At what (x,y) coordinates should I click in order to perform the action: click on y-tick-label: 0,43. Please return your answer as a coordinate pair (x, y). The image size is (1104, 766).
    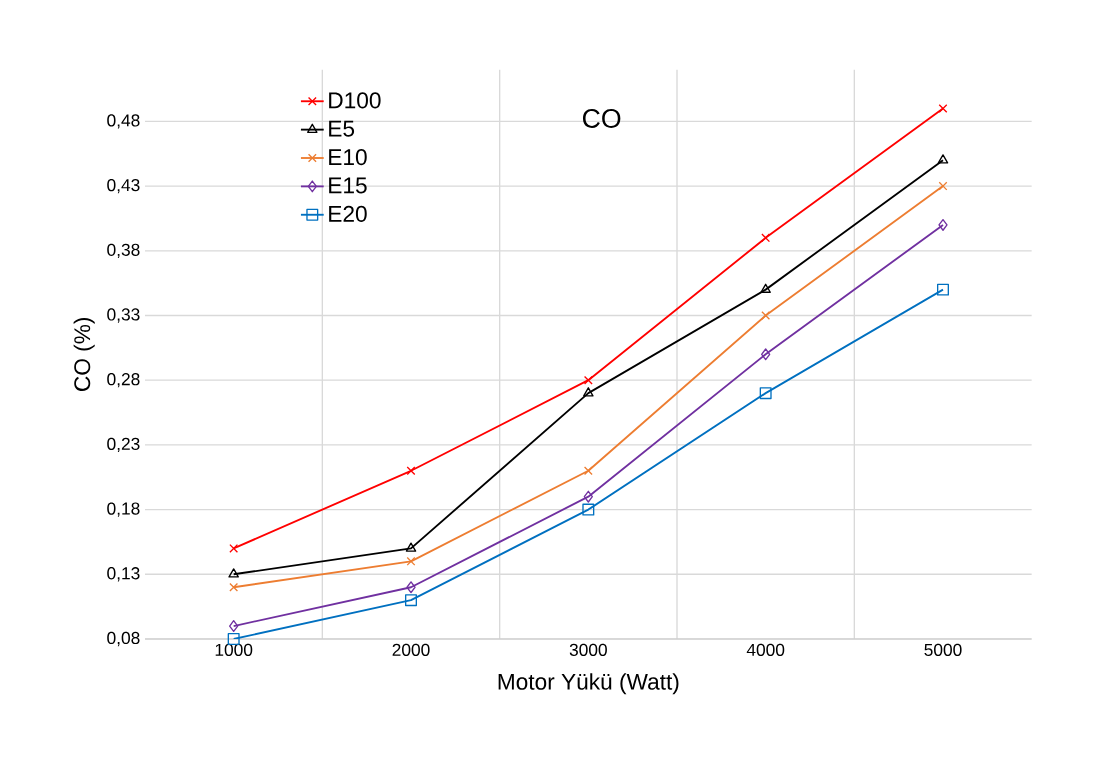
    Looking at the image, I should click on (123, 186).